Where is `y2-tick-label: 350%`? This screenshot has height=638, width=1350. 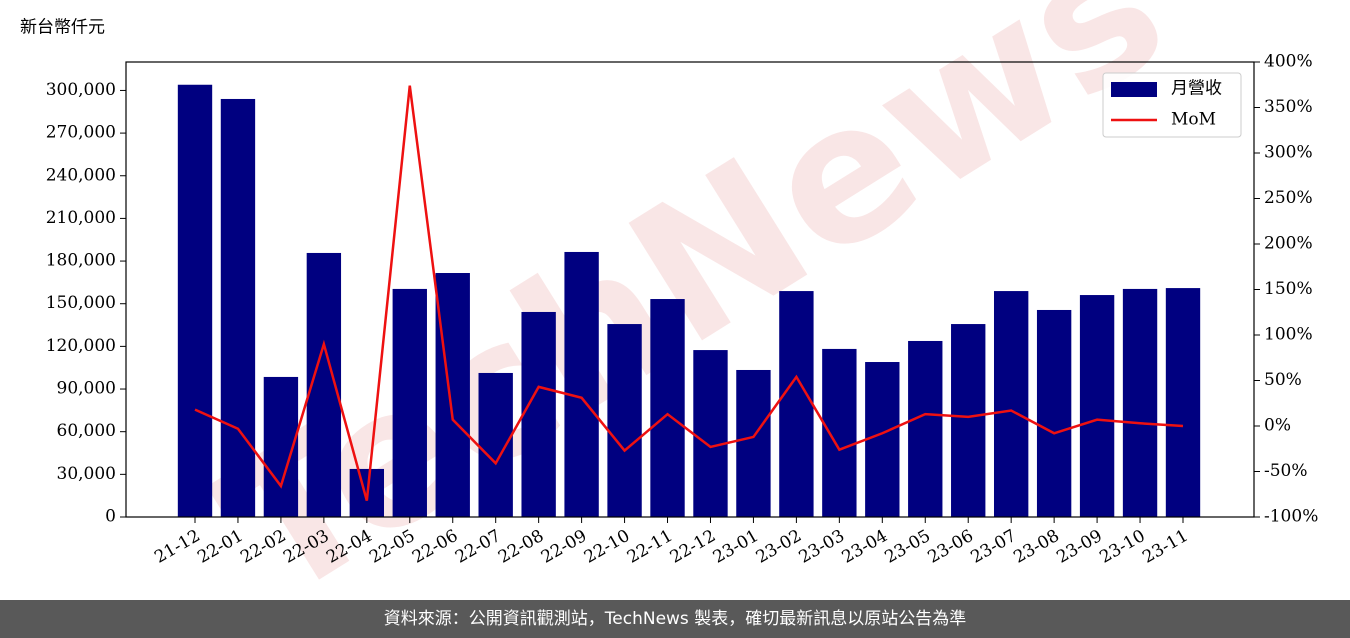
y2-tick-label: 350% is located at coordinates (1288, 107).